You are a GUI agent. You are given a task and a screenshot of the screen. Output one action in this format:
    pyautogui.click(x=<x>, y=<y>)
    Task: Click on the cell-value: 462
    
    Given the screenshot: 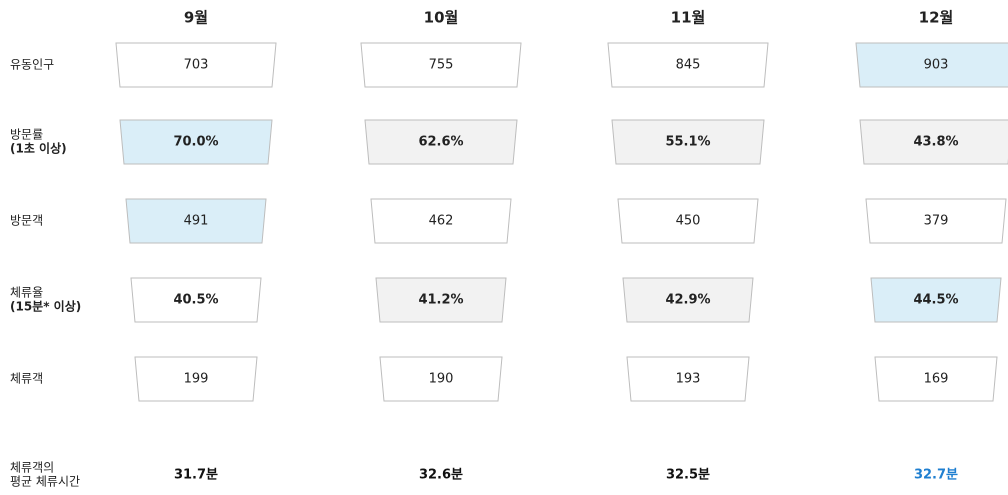 What is the action you would take?
    pyautogui.click(x=441, y=221)
    